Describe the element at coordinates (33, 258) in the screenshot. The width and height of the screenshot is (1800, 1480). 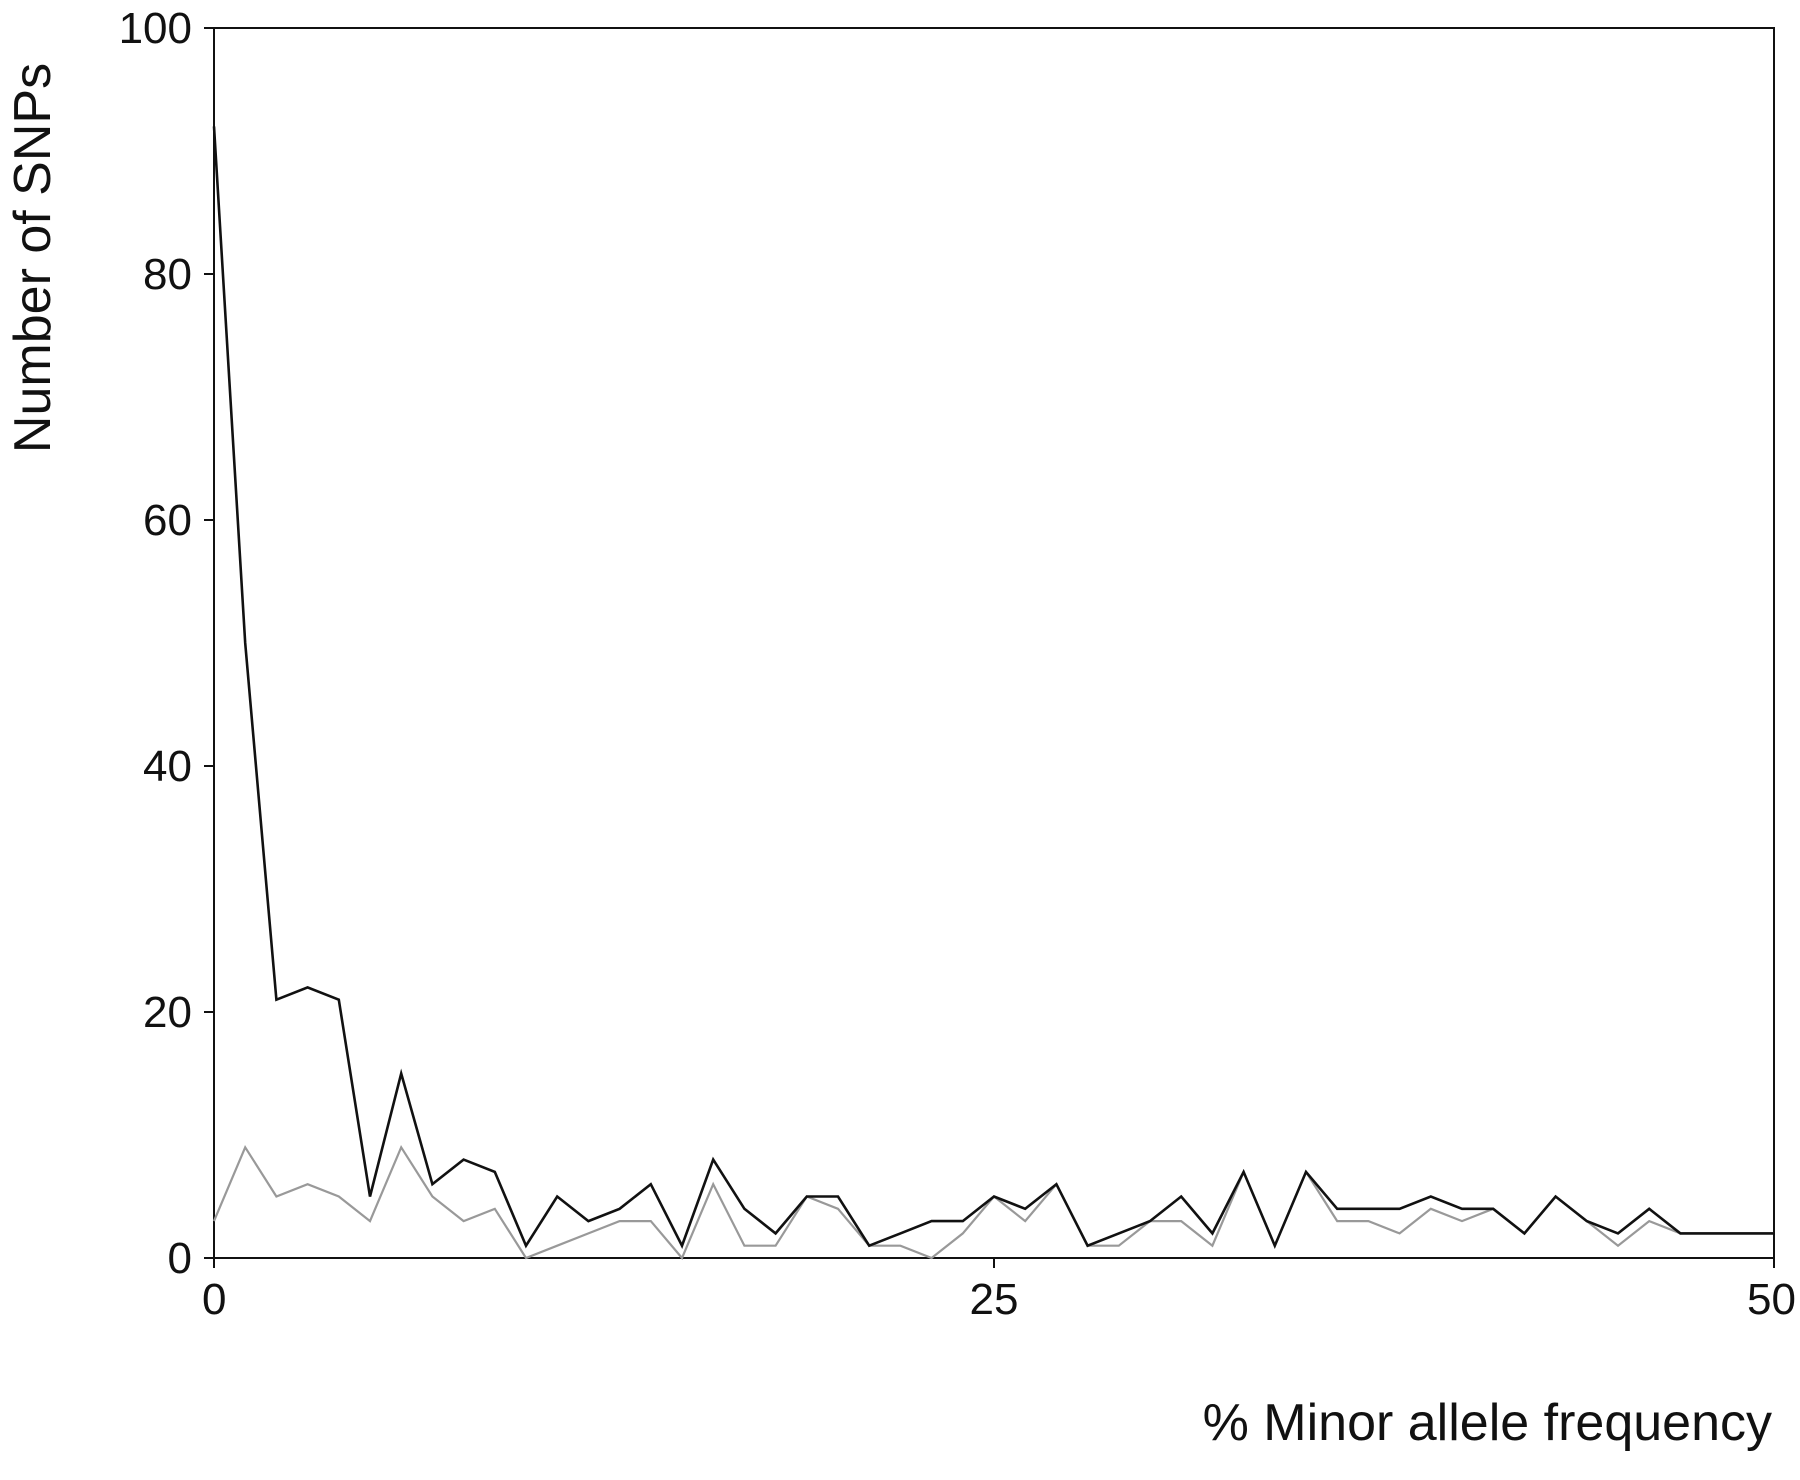
I see `y-axis-title: Number of SNPs` at that location.